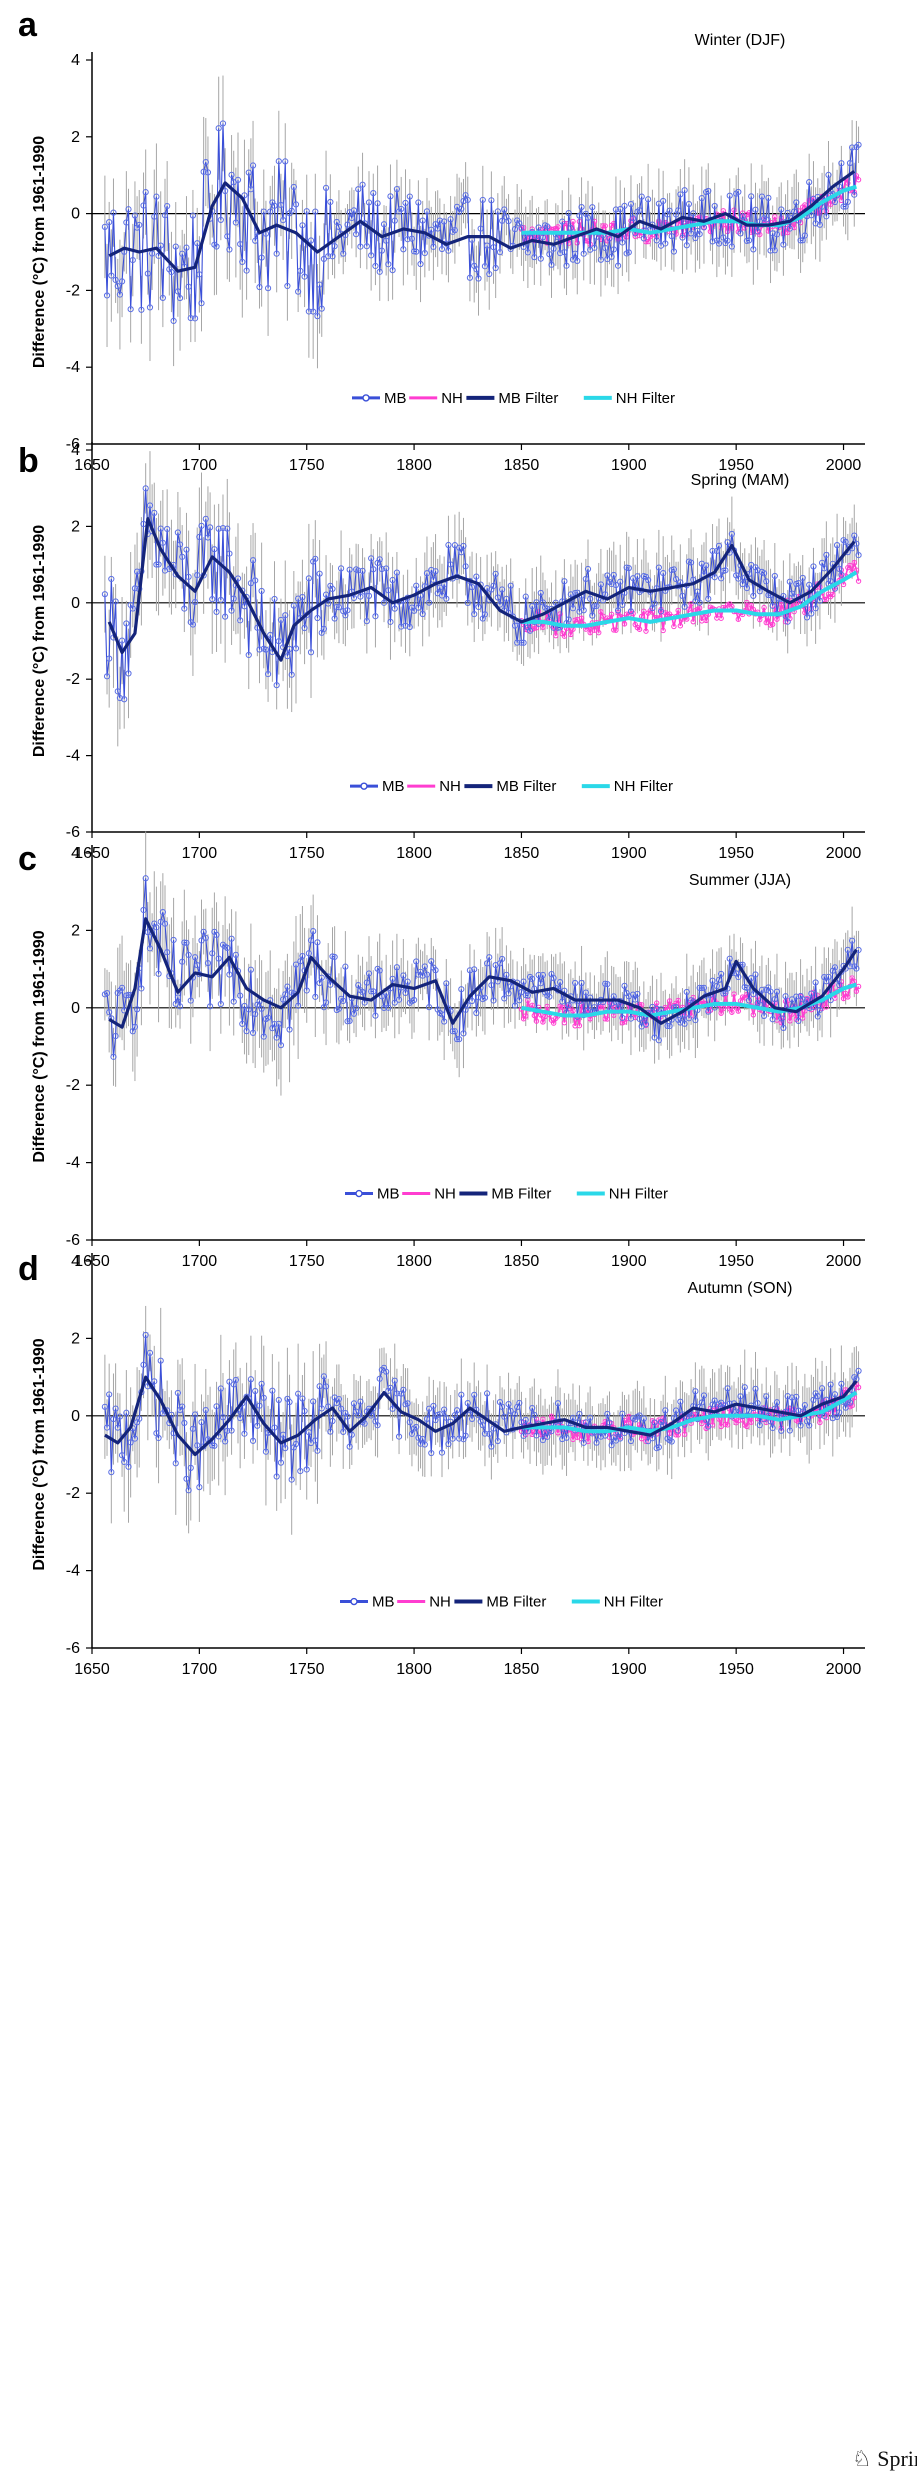 This screenshot has height=2481, width=917. What do you see at coordinates (73, 1648) in the screenshot?
I see `y-tick-label: -6` at bounding box center [73, 1648].